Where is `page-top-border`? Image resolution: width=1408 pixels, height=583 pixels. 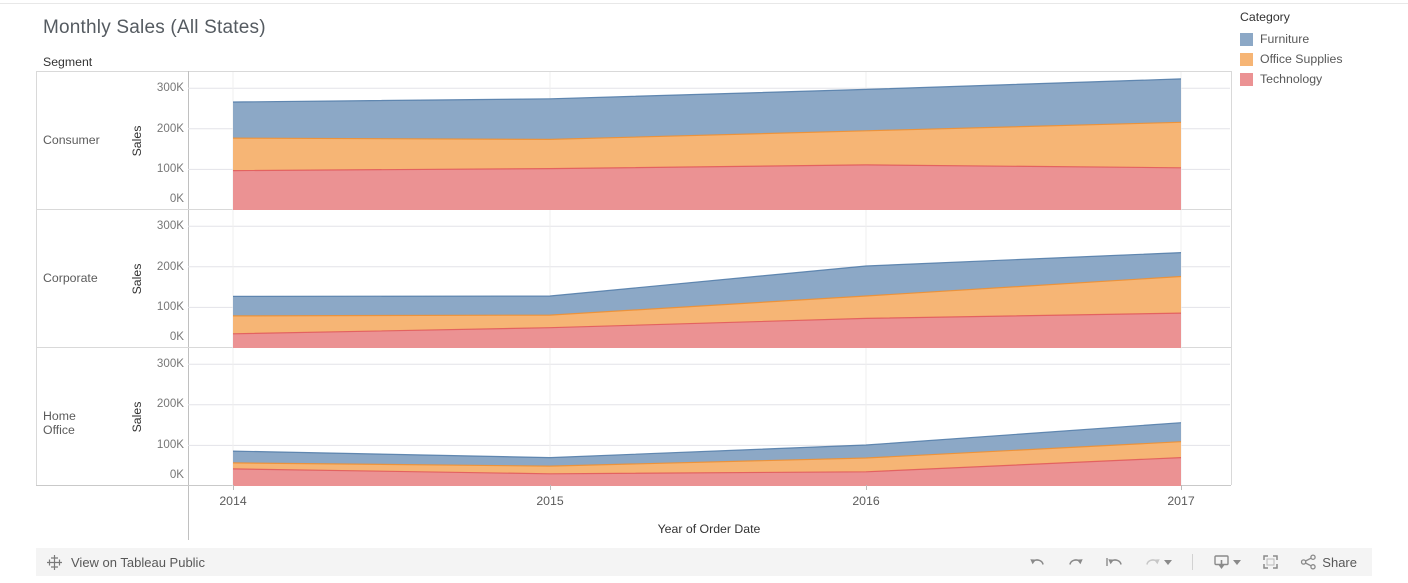 page-top-border is located at coordinates (704, 3).